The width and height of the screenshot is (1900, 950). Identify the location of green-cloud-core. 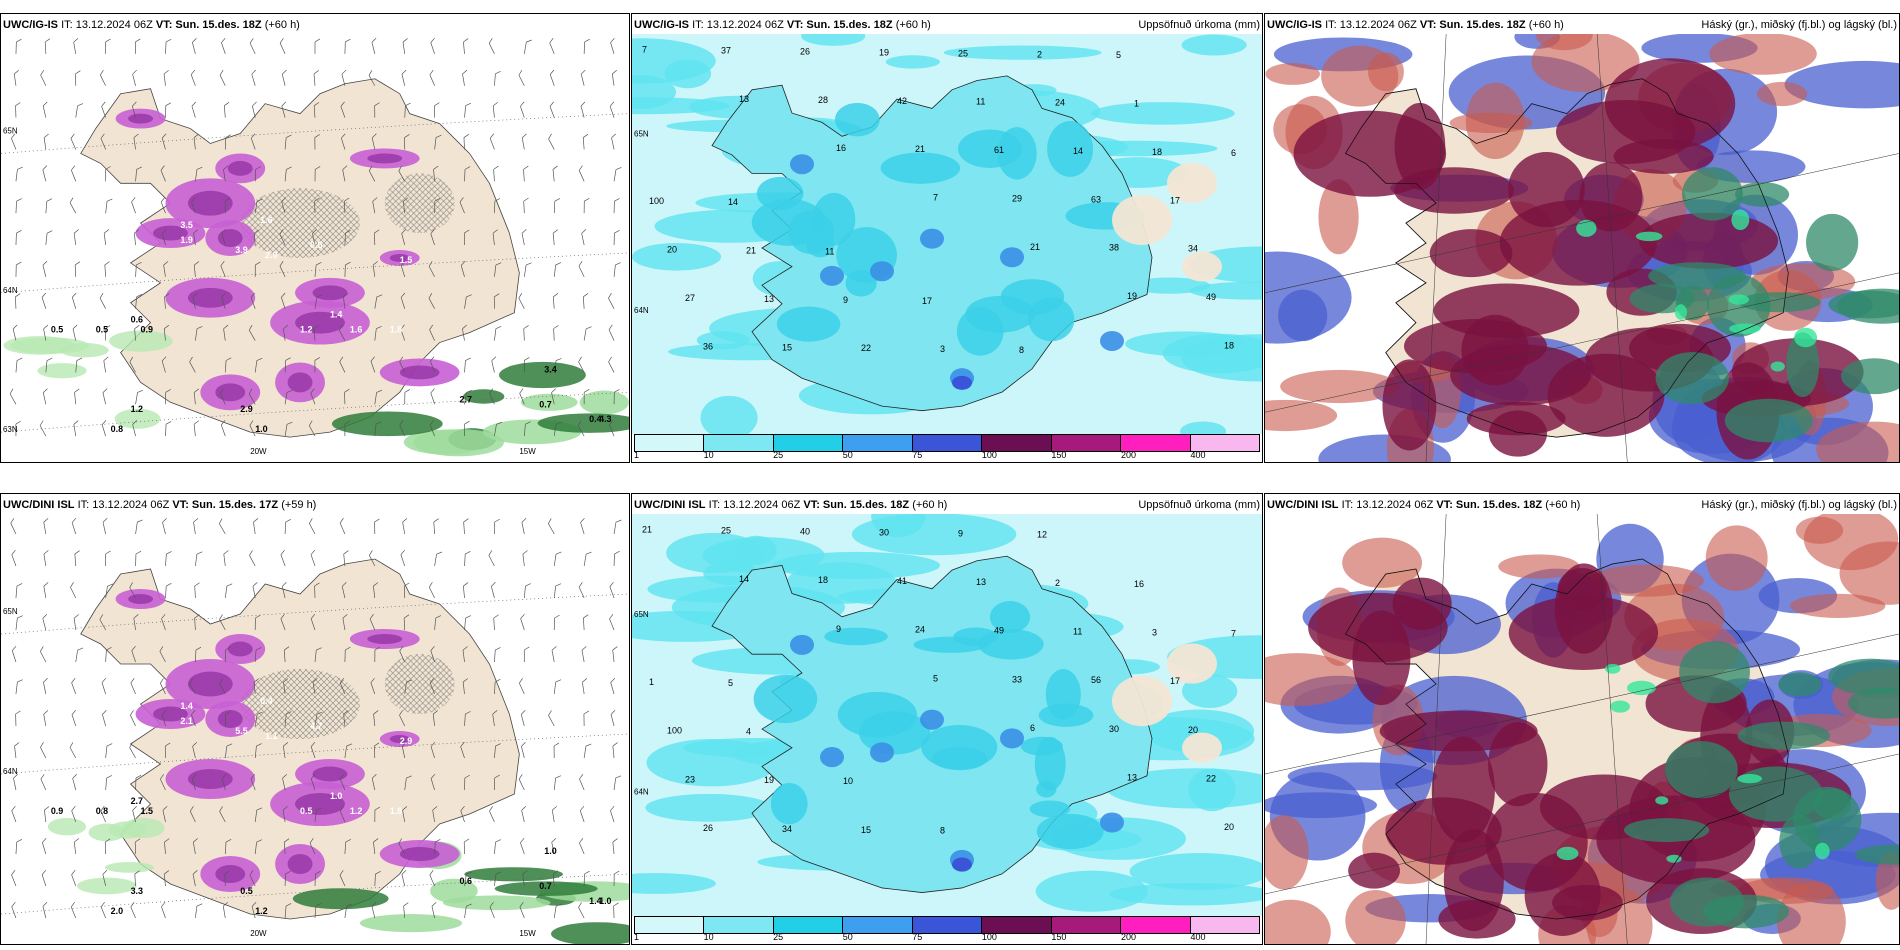
(1641, 688).